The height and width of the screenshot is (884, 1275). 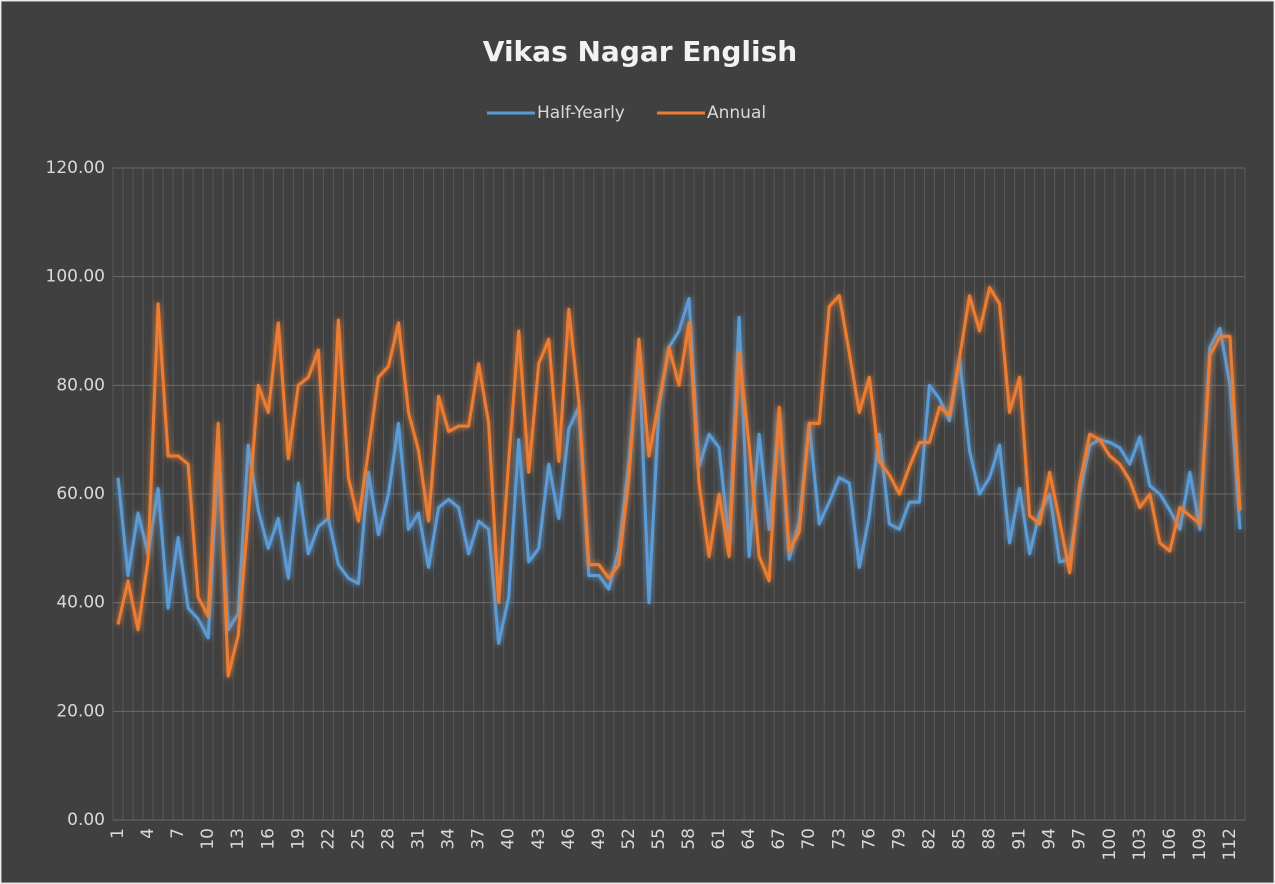 What do you see at coordinates (959, 839) in the screenshot?
I see `x-tick-label: 85` at bounding box center [959, 839].